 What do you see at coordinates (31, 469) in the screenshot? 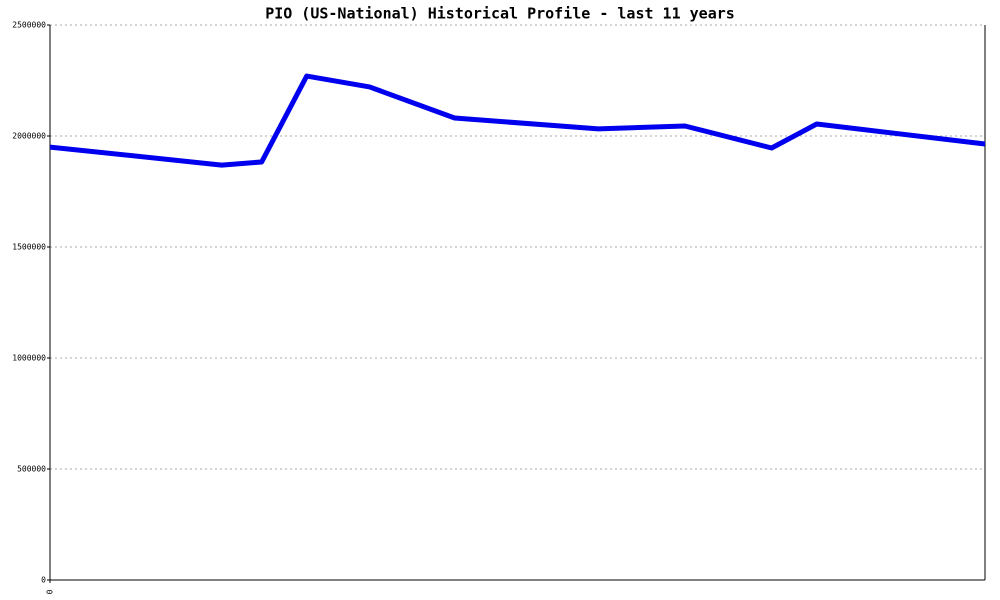
I see `y-tick-label: 500000` at bounding box center [31, 469].